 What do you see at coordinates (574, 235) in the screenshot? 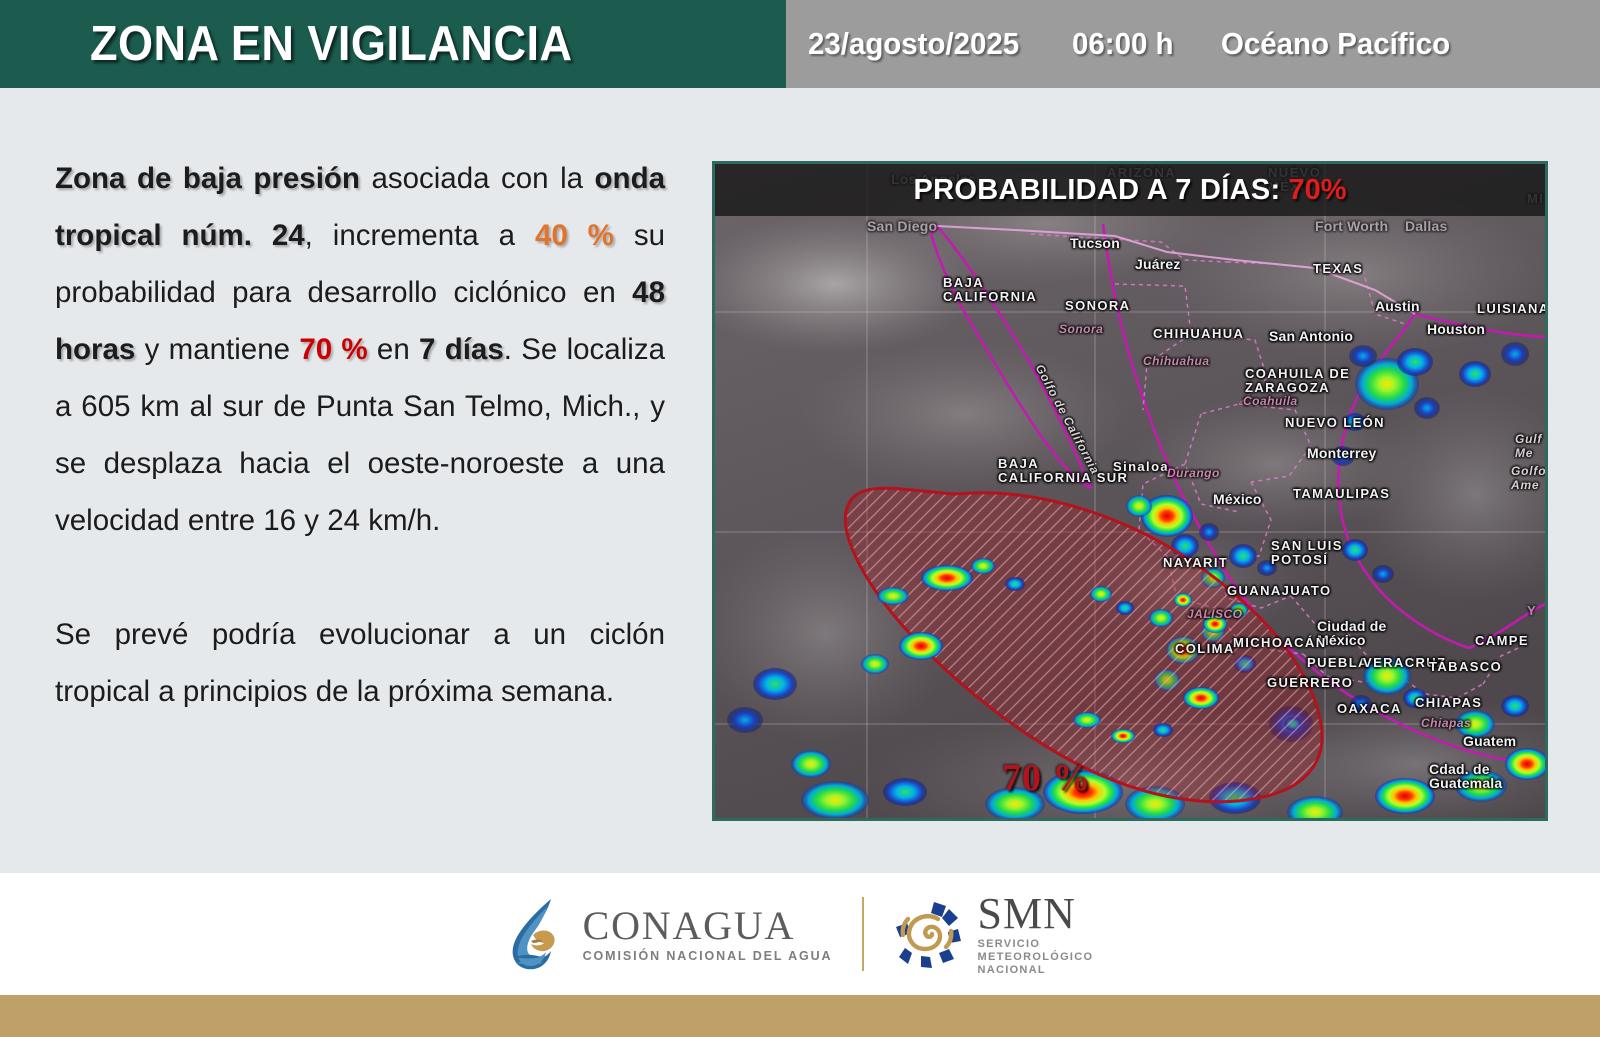
I see `probability-48h-value: 40 %` at bounding box center [574, 235].